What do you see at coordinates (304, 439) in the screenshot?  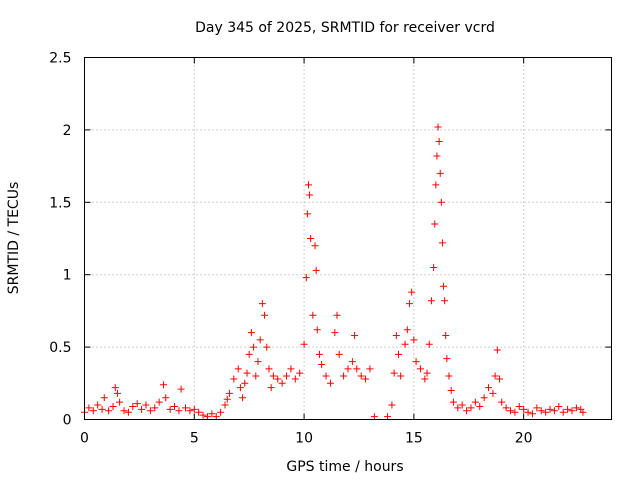 I see `x-tick-label: 10` at bounding box center [304, 439].